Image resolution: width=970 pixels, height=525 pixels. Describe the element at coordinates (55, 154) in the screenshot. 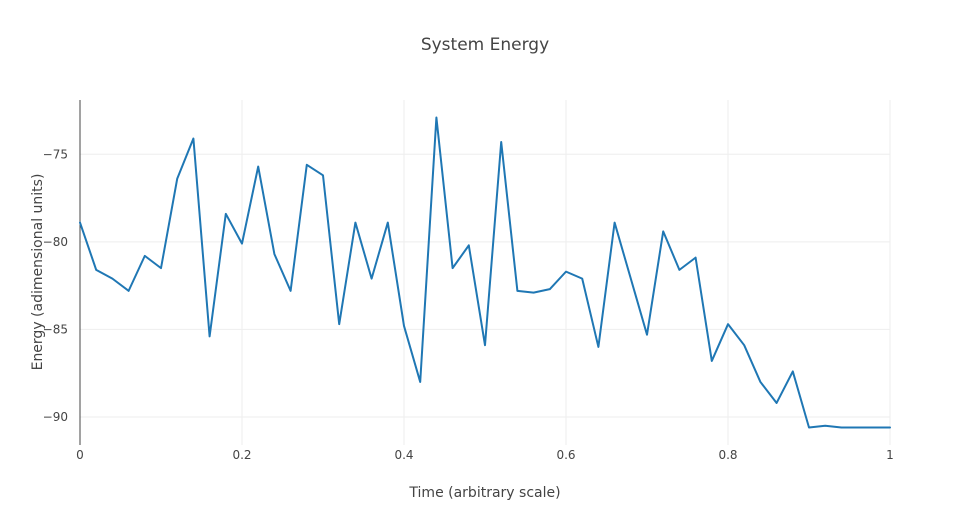

I see `y-tick-label: −75` at that location.